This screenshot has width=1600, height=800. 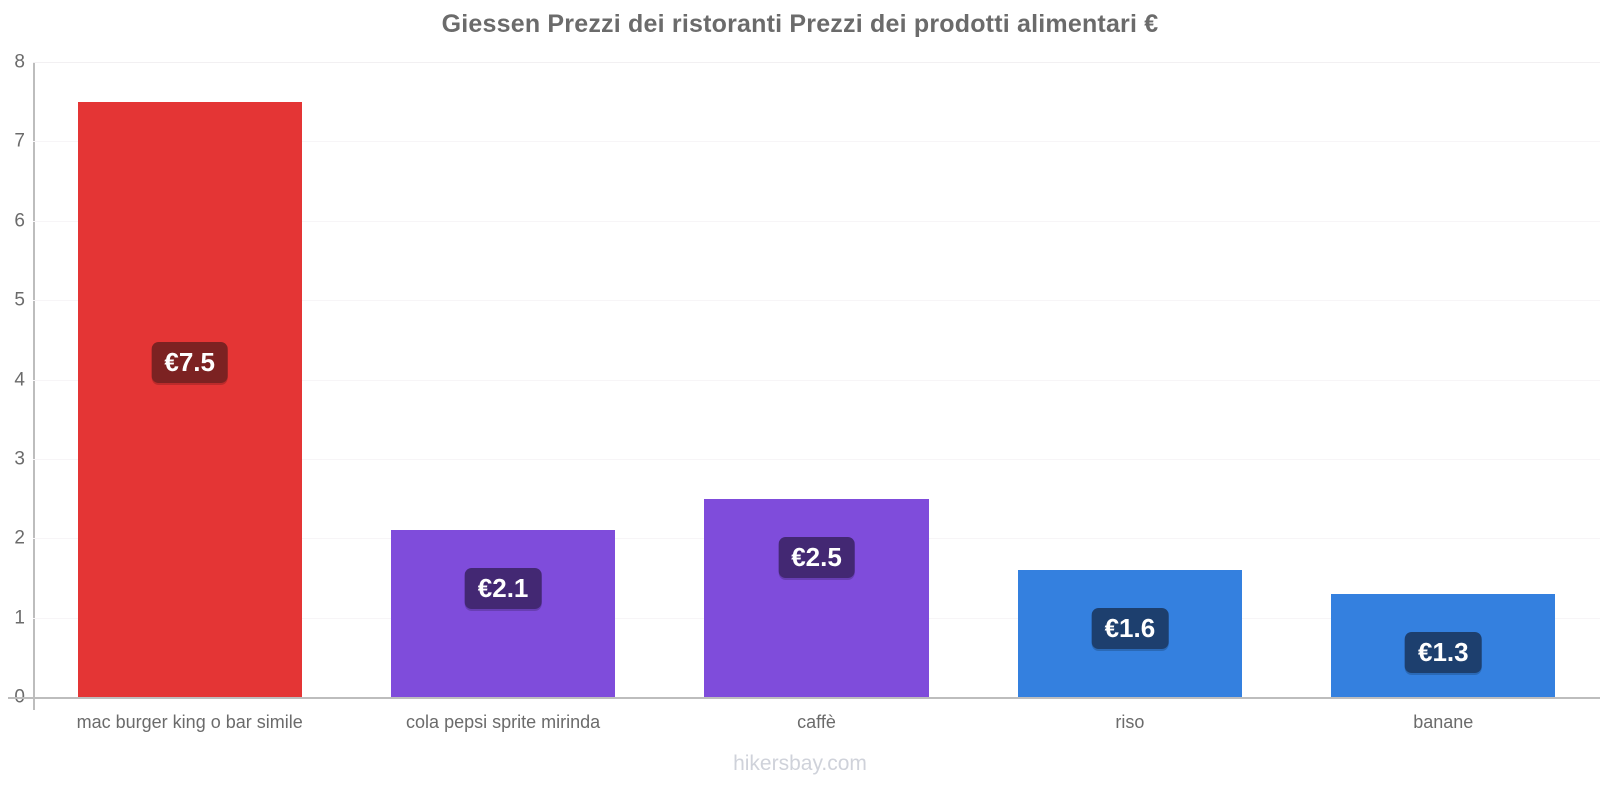 I want to click on bar-value-label: €2.5, so click(x=816, y=557).